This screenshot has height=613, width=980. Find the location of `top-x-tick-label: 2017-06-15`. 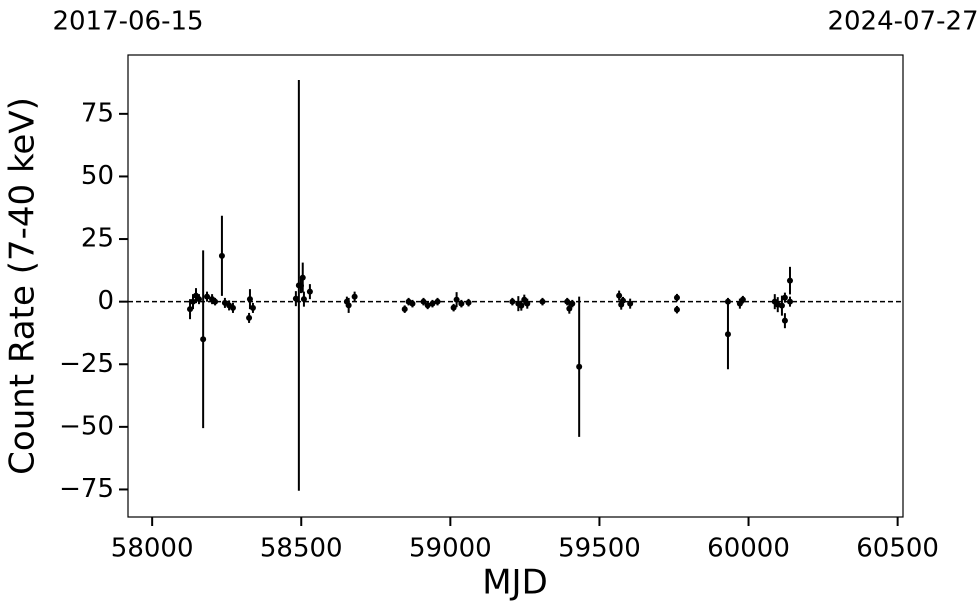

top-x-tick-label: 2017-06-15 is located at coordinates (127, 22).